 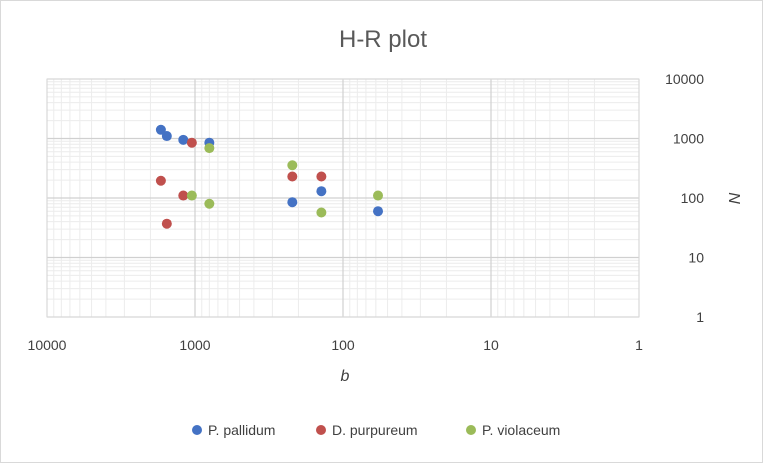 I want to click on y-tick-label: 1, so click(x=700, y=317).